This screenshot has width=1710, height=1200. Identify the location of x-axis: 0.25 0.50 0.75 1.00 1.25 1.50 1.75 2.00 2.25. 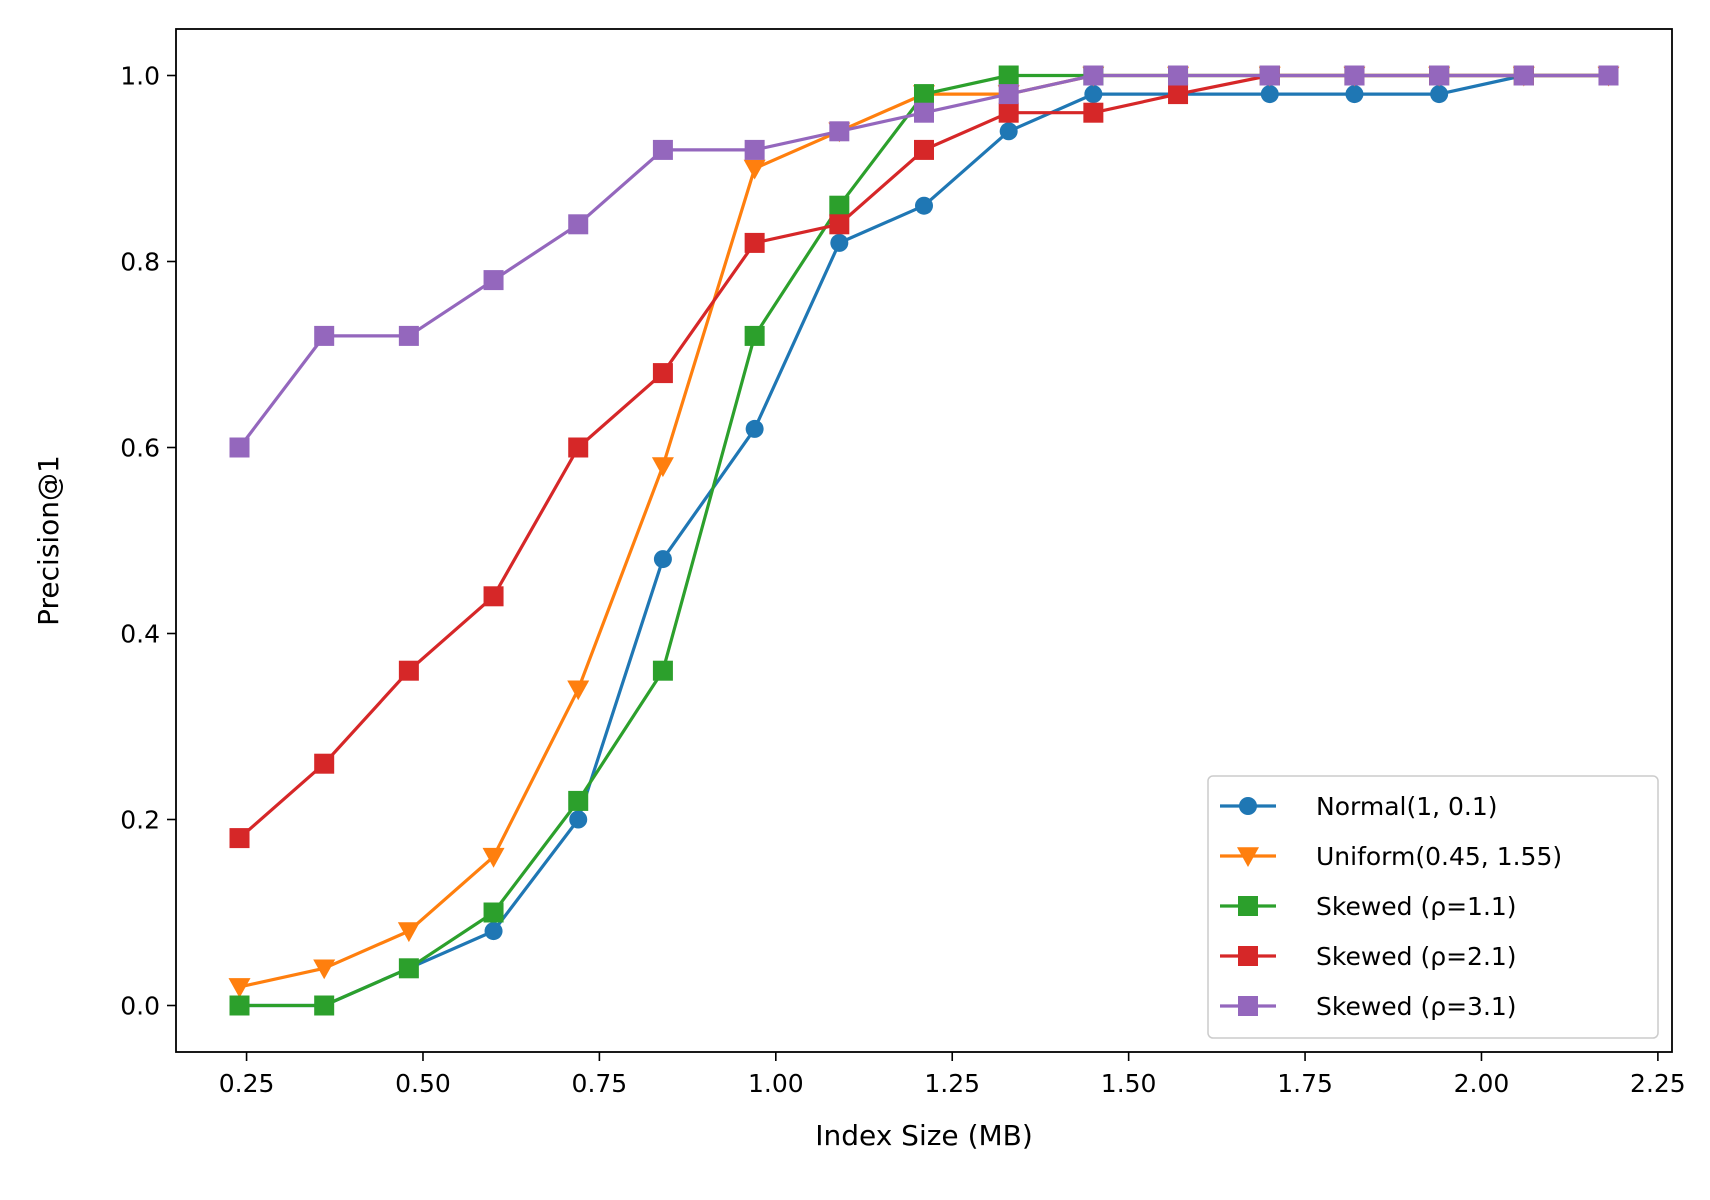
(952, 1075).